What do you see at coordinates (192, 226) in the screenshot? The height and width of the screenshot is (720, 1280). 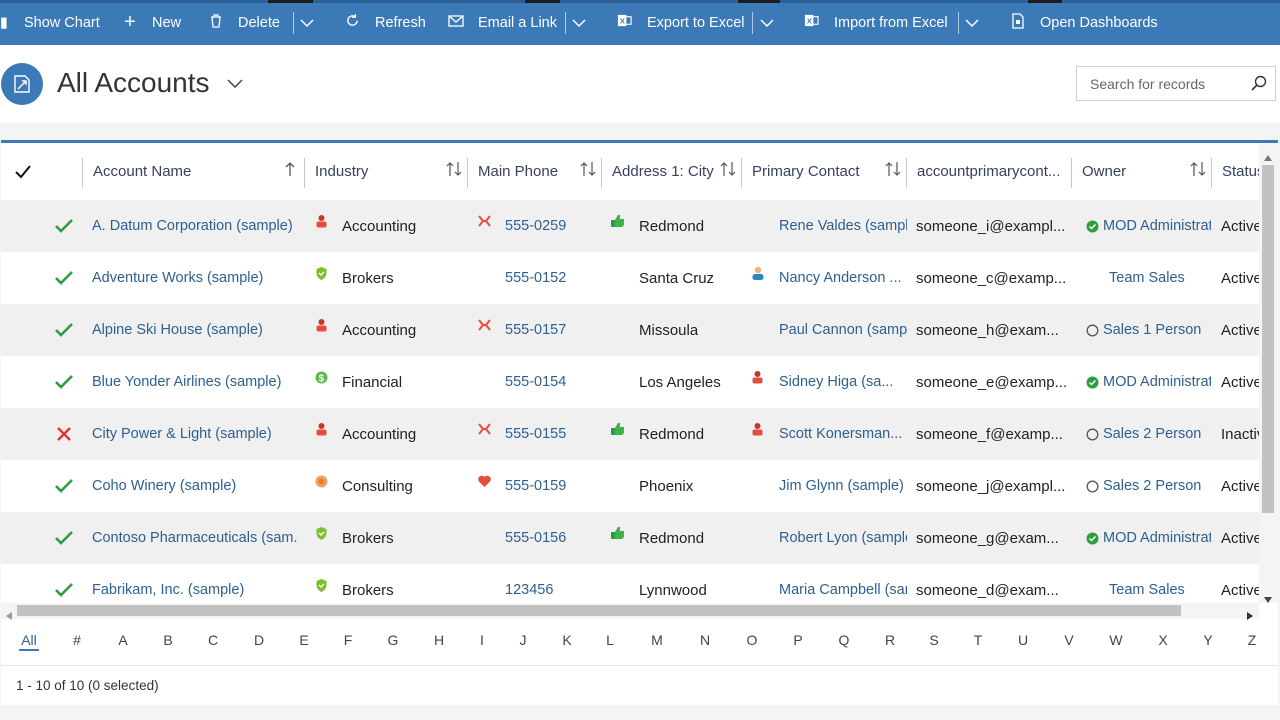 I see `account-name-link: A. Datum Corporation (sample)` at bounding box center [192, 226].